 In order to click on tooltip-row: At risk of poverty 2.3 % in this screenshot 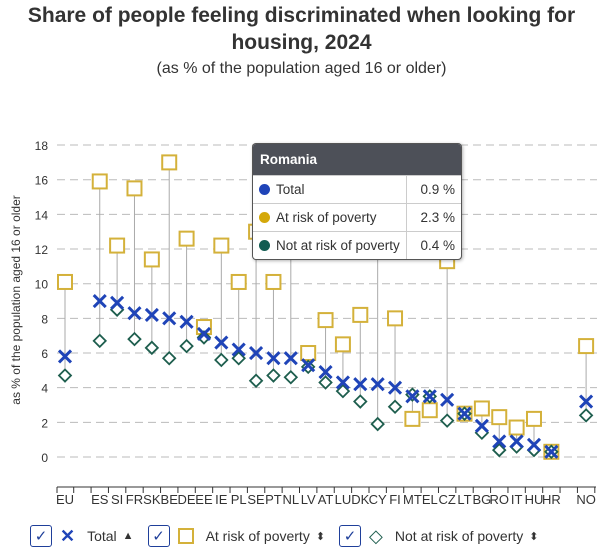, I will do `click(357, 217)`.